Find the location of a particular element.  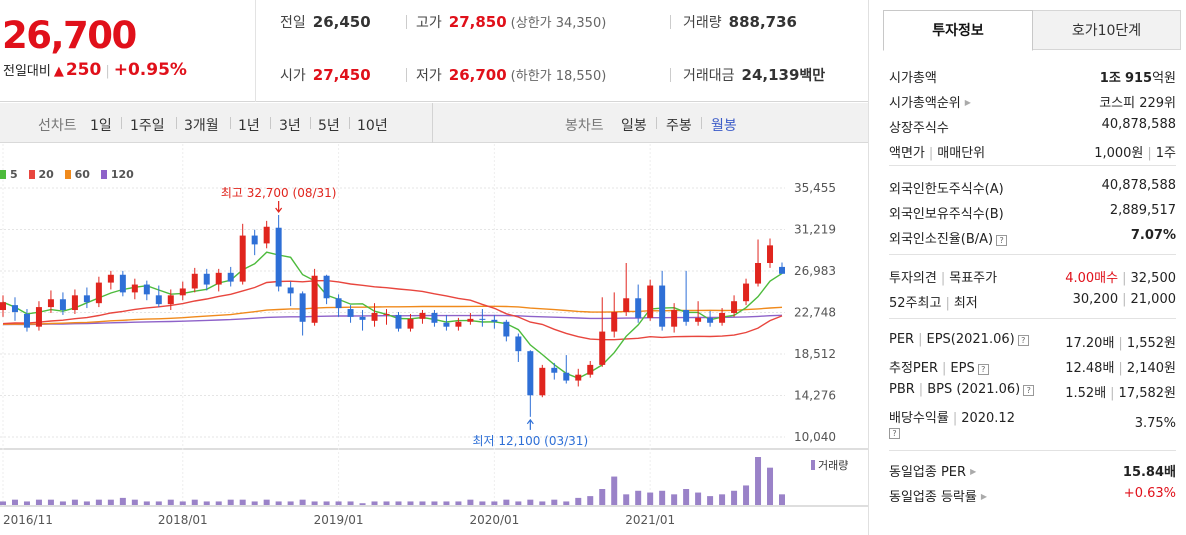

high-value: 27,850 is located at coordinates (477, 22).